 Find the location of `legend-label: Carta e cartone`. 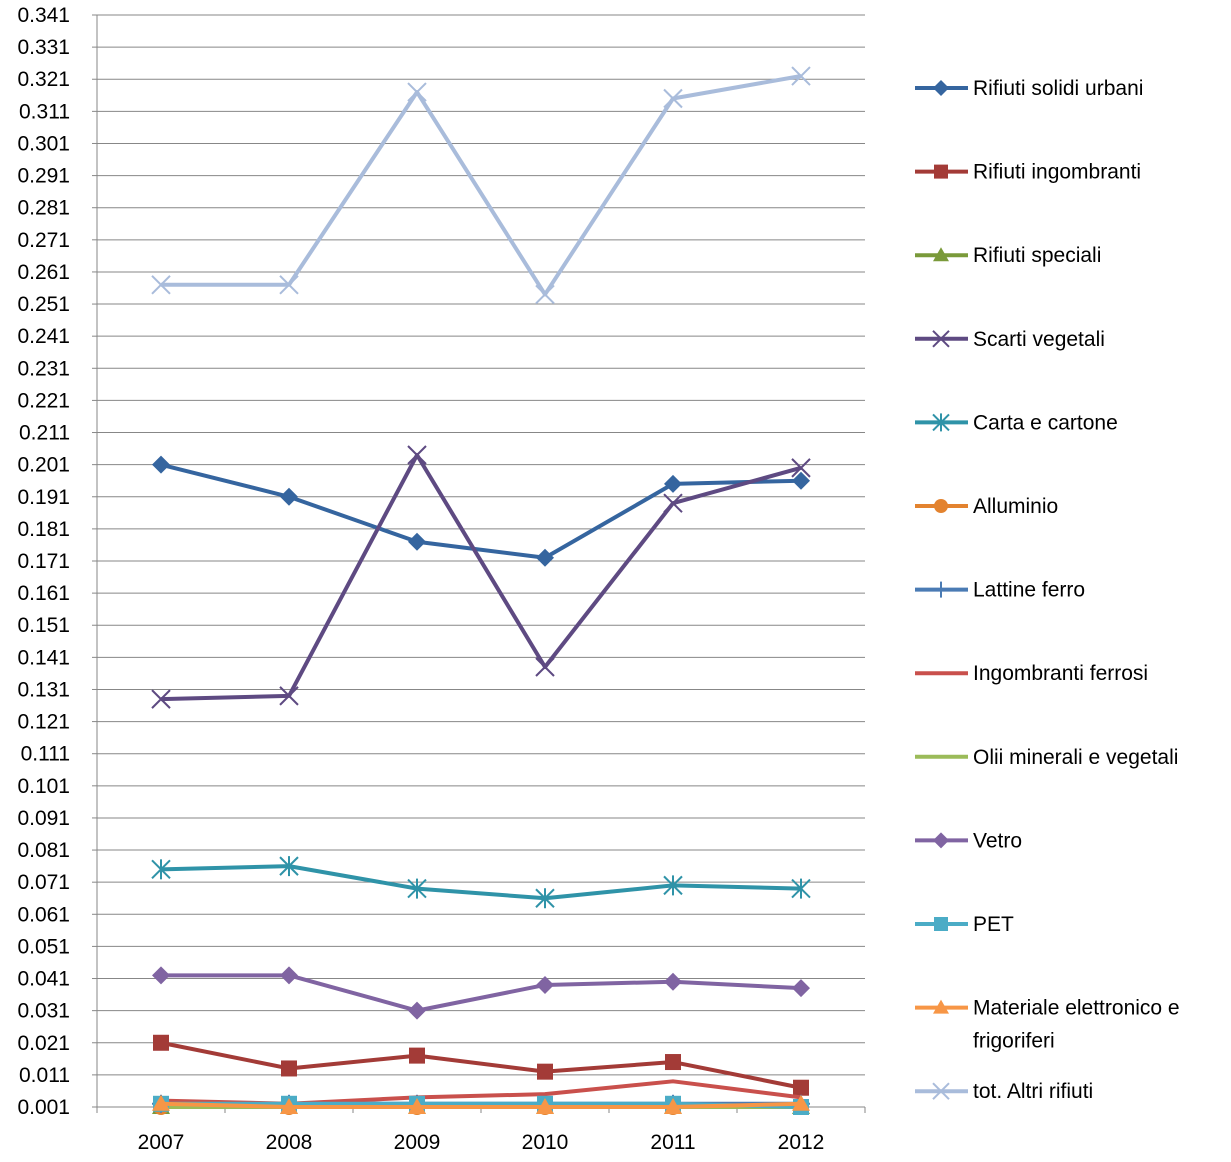

legend-label: Carta e cartone is located at coordinates (1045, 422).